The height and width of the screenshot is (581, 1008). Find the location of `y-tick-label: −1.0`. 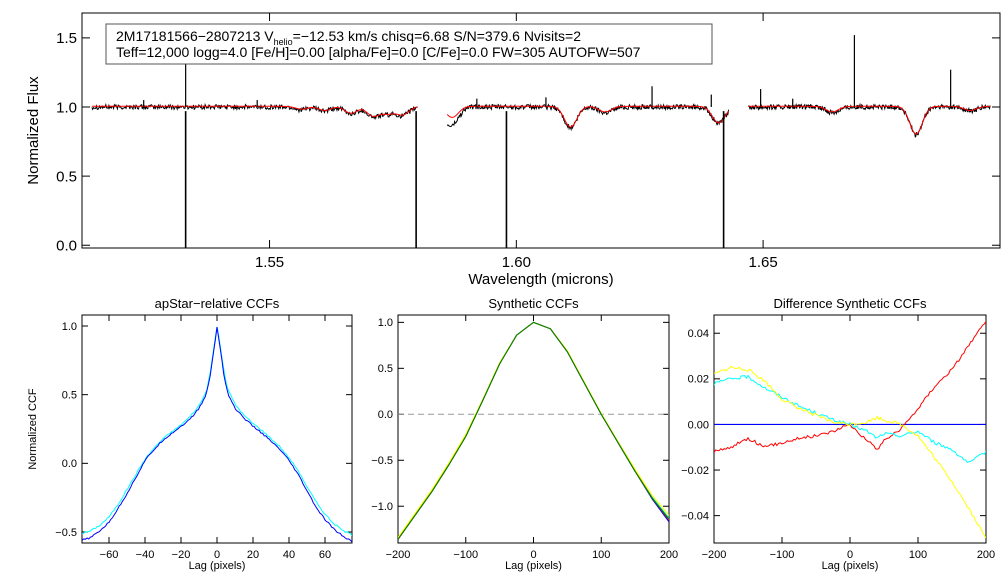

y-tick-label: −1.0 is located at coordinates (382, 507).